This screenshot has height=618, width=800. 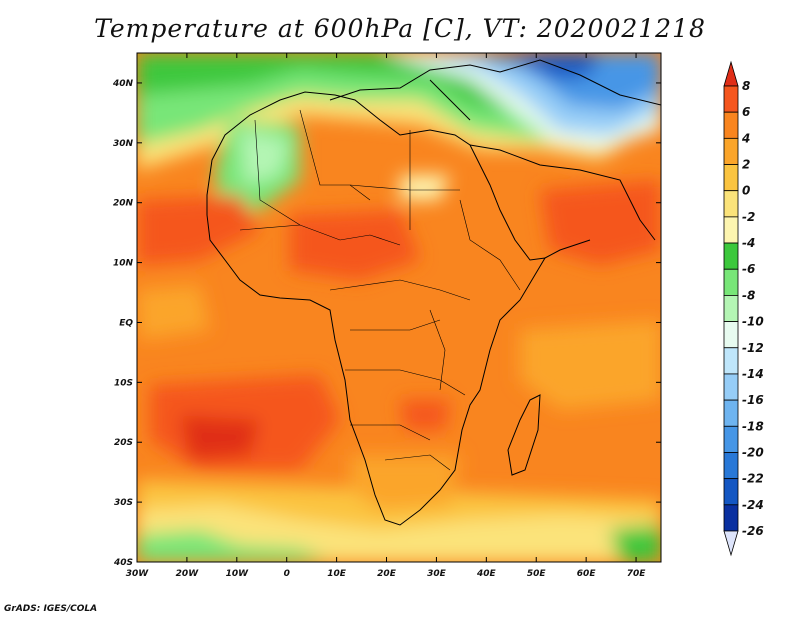 I want to click on colorbar-label: -26, so click(x=753, y=531).